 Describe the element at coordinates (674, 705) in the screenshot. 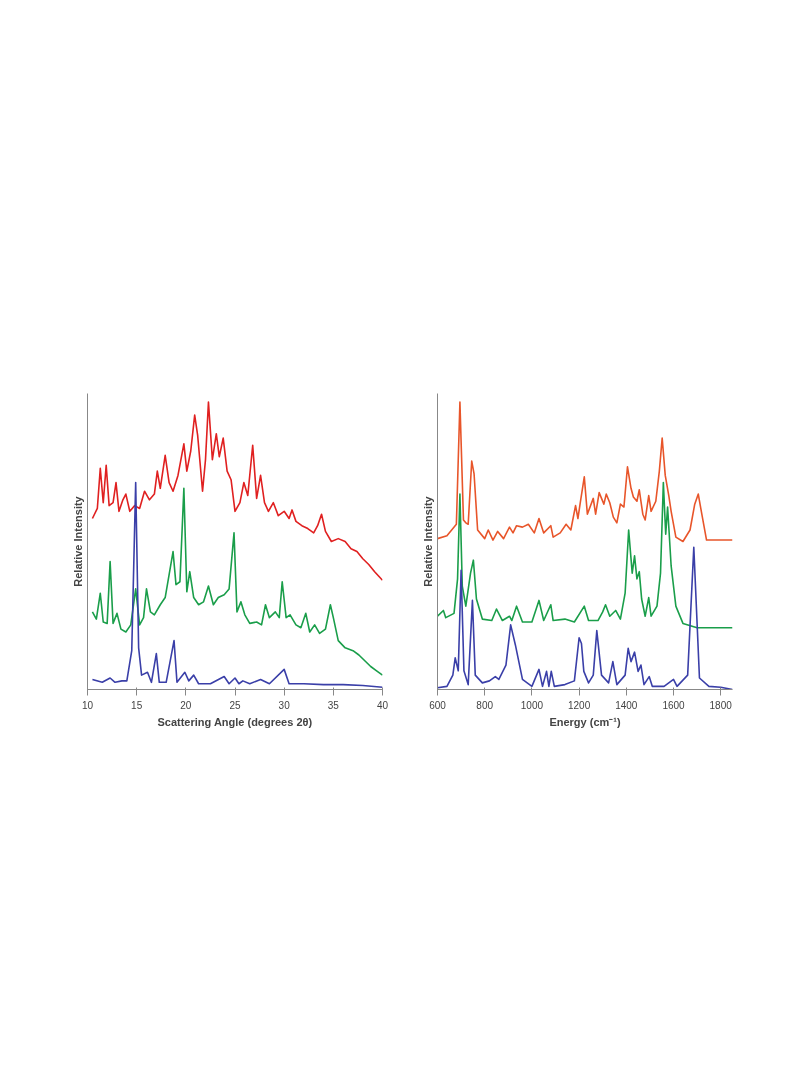

I see `x-tick-label: 1600` at that location.